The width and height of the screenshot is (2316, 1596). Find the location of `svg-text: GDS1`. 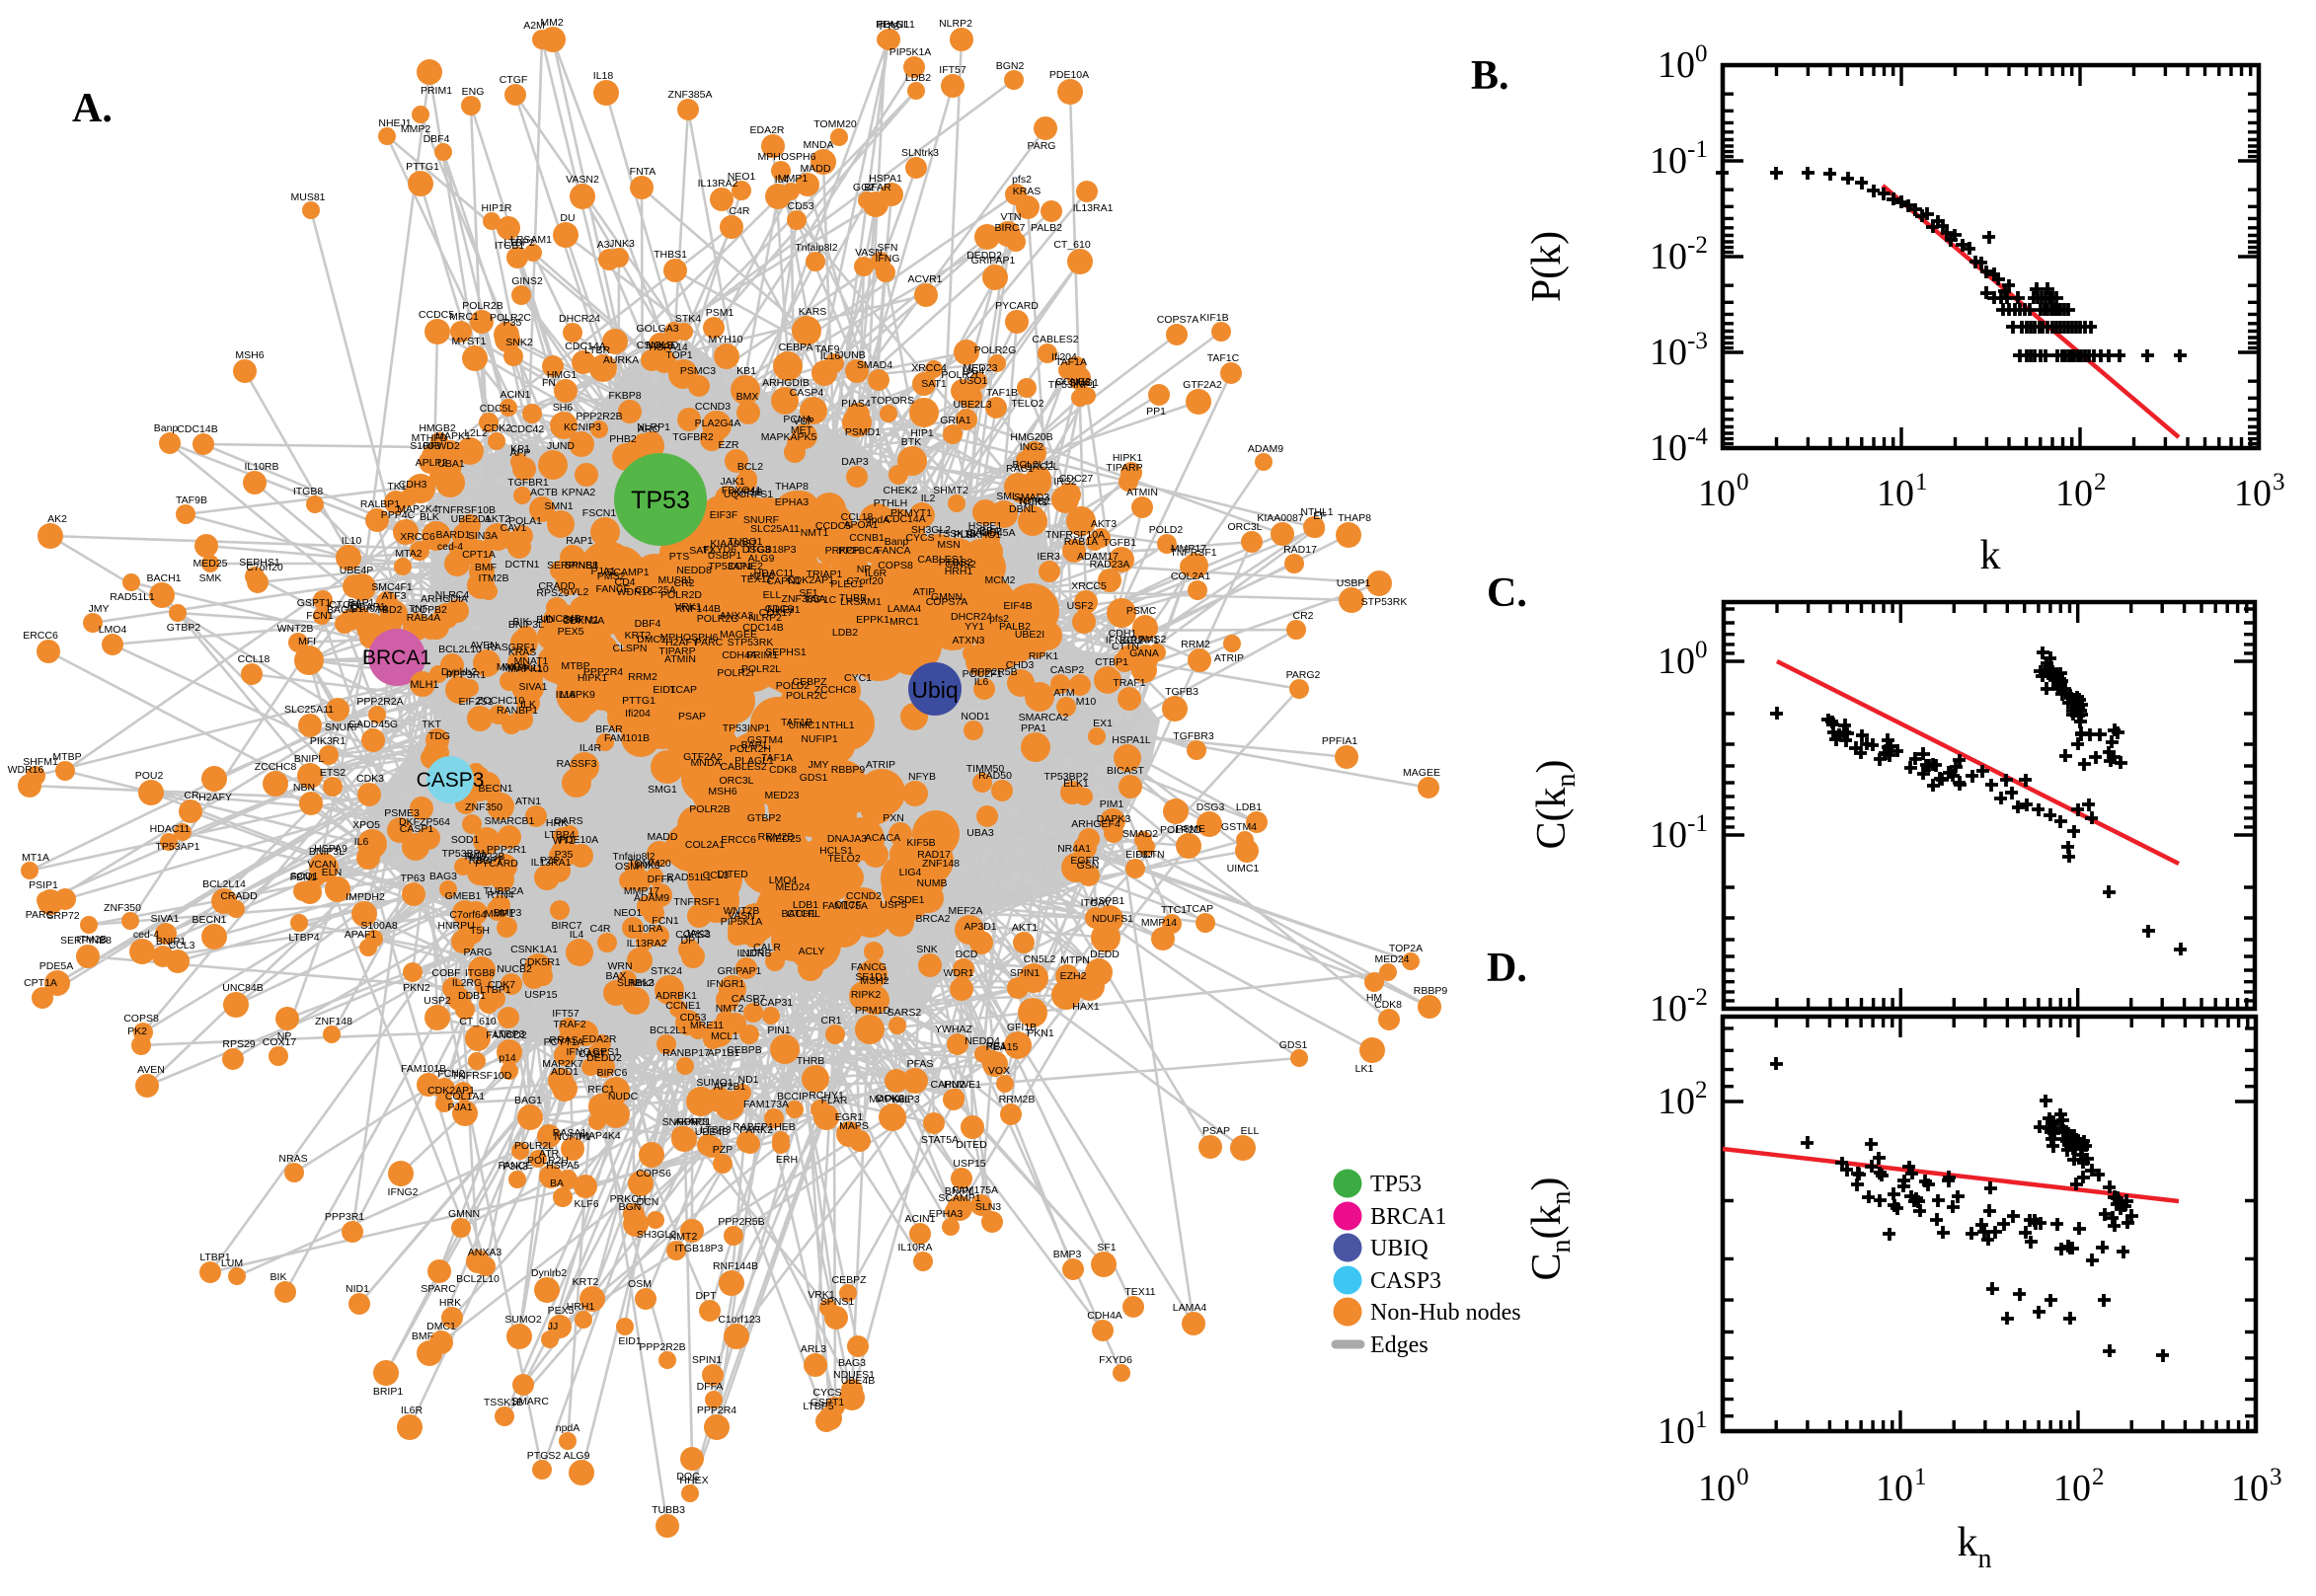

svg-text: GDS1 is located at coordinates (1293, 1045).